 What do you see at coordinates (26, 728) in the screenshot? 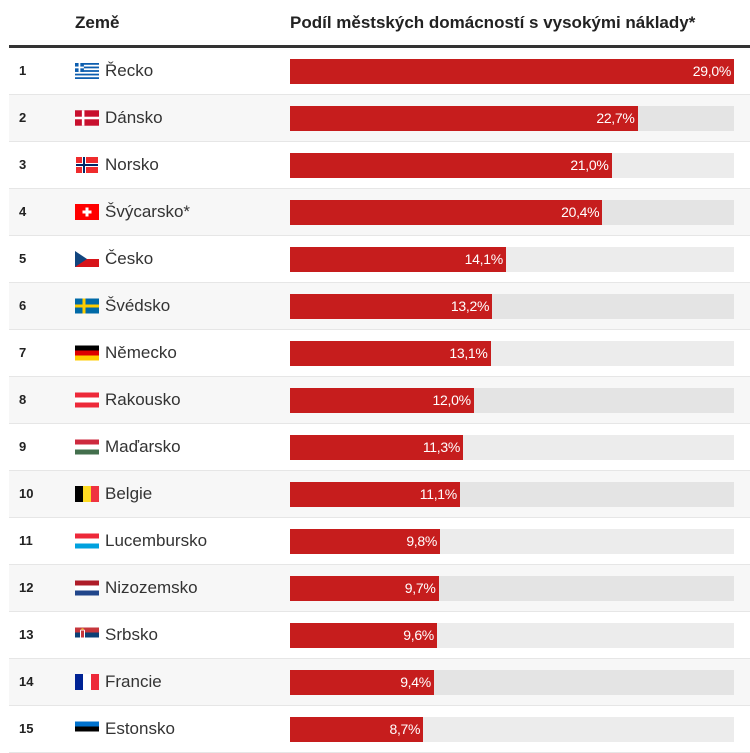
I see `rank-number: 15` at bounding box center [26, 728].